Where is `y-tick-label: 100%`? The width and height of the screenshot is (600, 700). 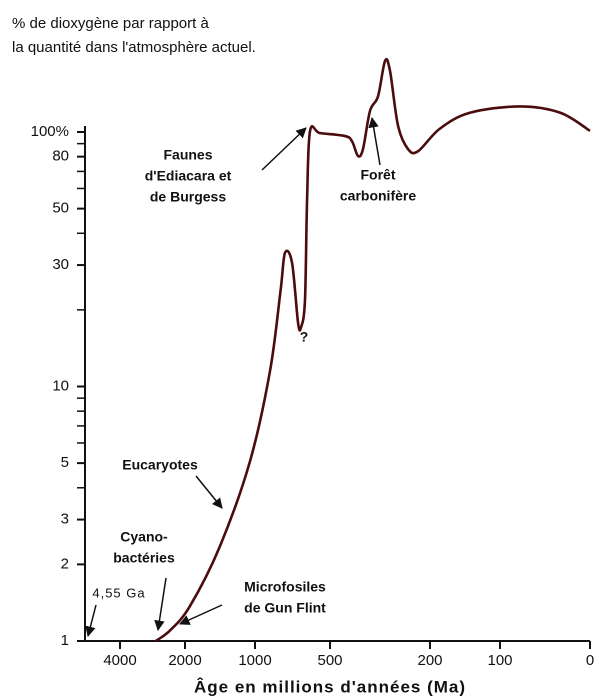
y-tick-label: 100% is located at coordinates (50, 131).